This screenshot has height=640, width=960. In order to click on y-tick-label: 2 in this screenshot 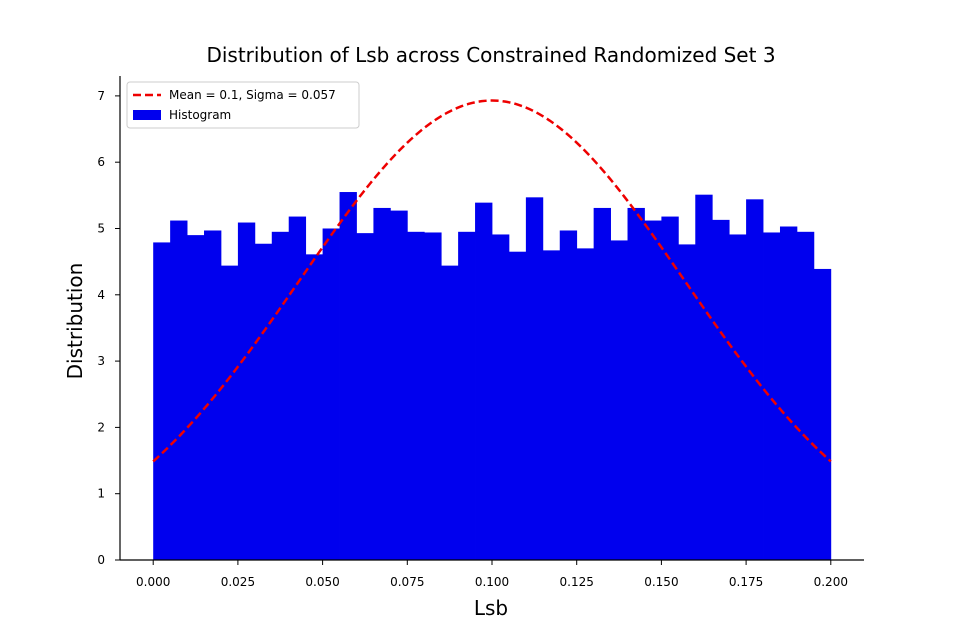, I will do `click(101, 427)`.